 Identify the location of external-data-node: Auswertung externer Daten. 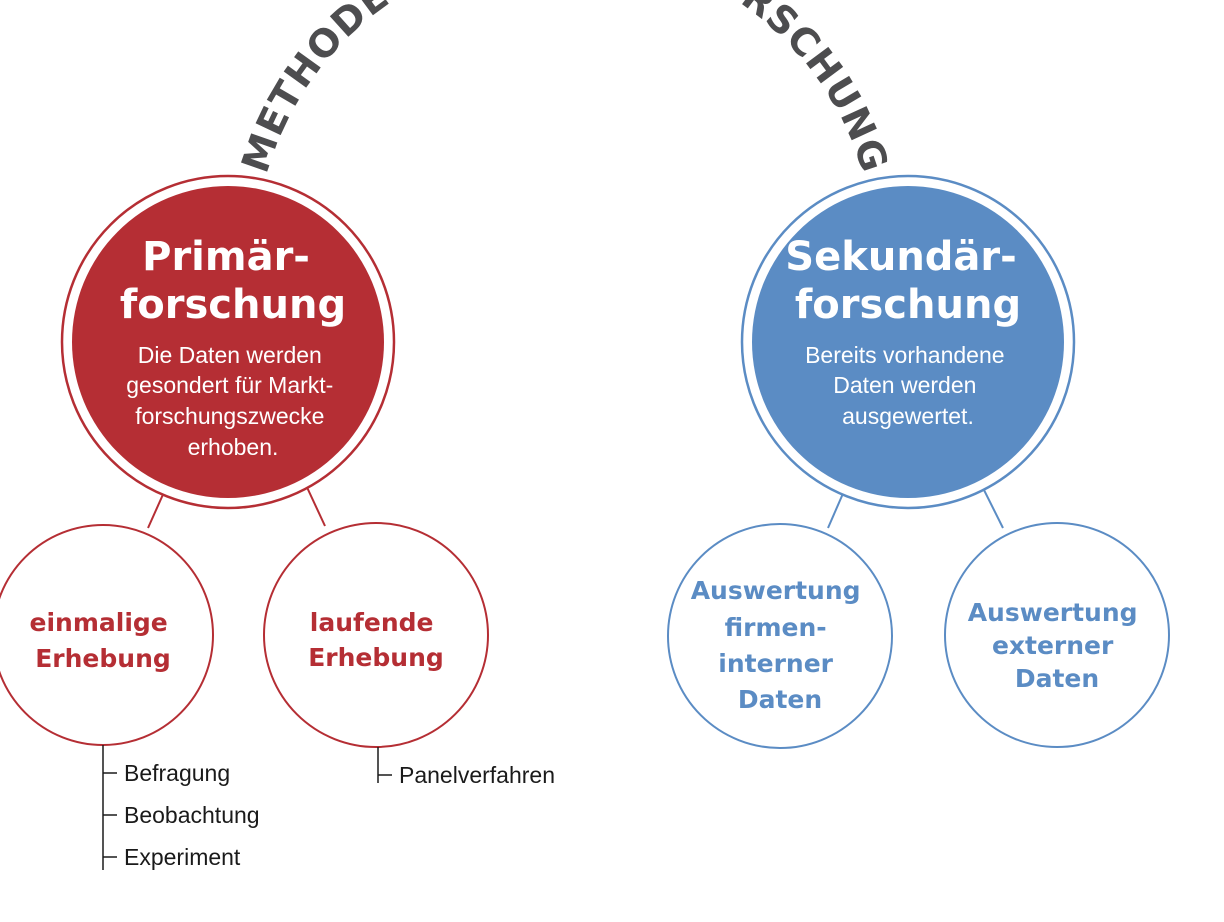
(1057, 635).